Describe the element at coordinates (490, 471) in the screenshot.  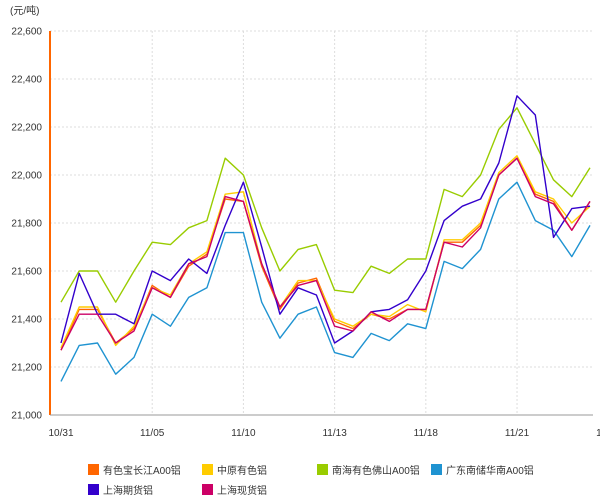
I see `legend-label: 广东南储华南A00铝` at that location.